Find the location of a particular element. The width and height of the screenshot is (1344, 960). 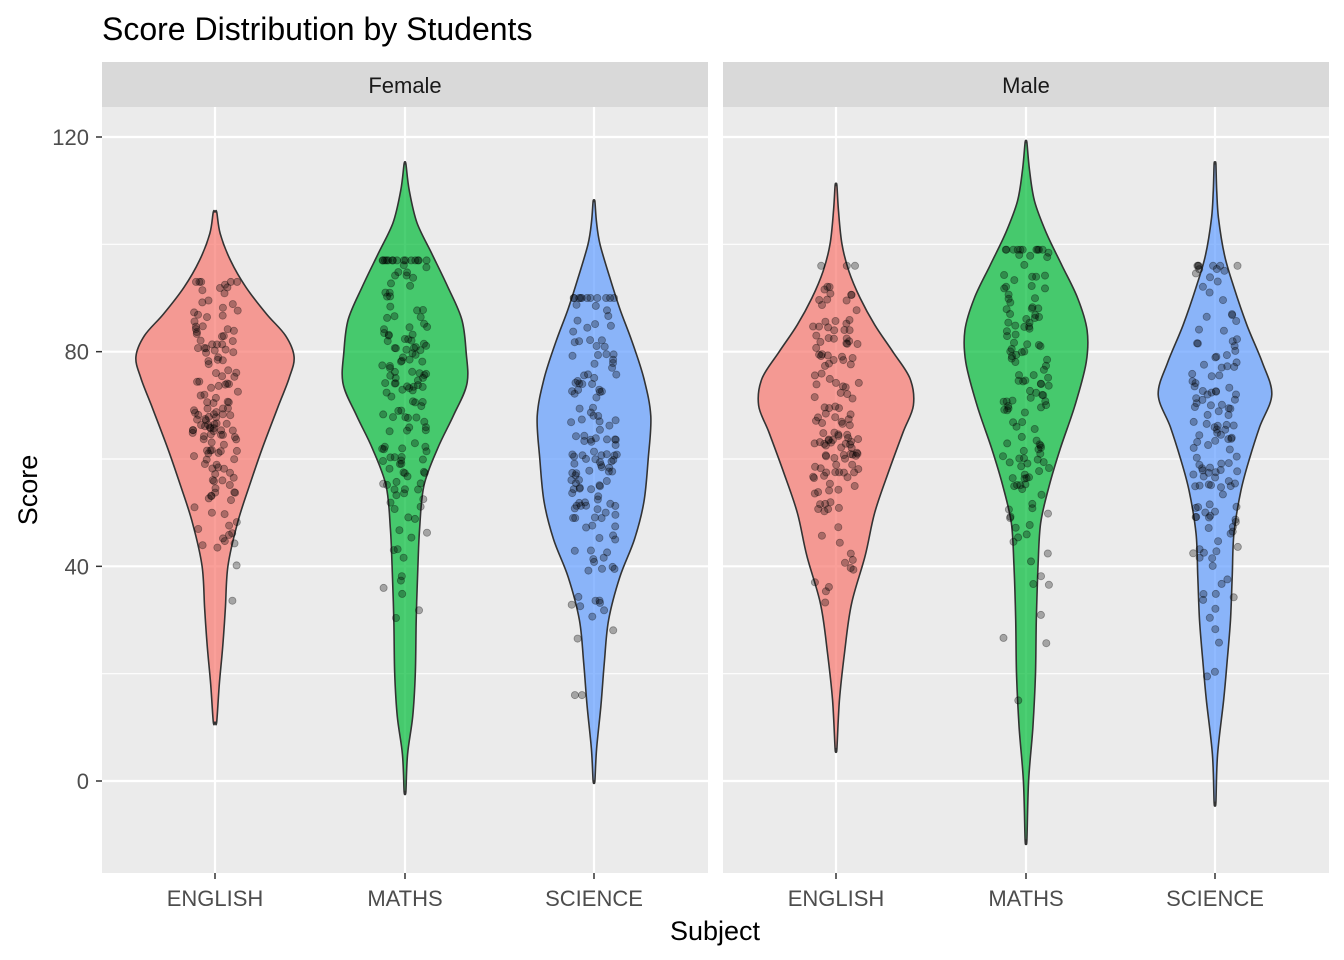

points-male-english is located at coordinates (836, 434).